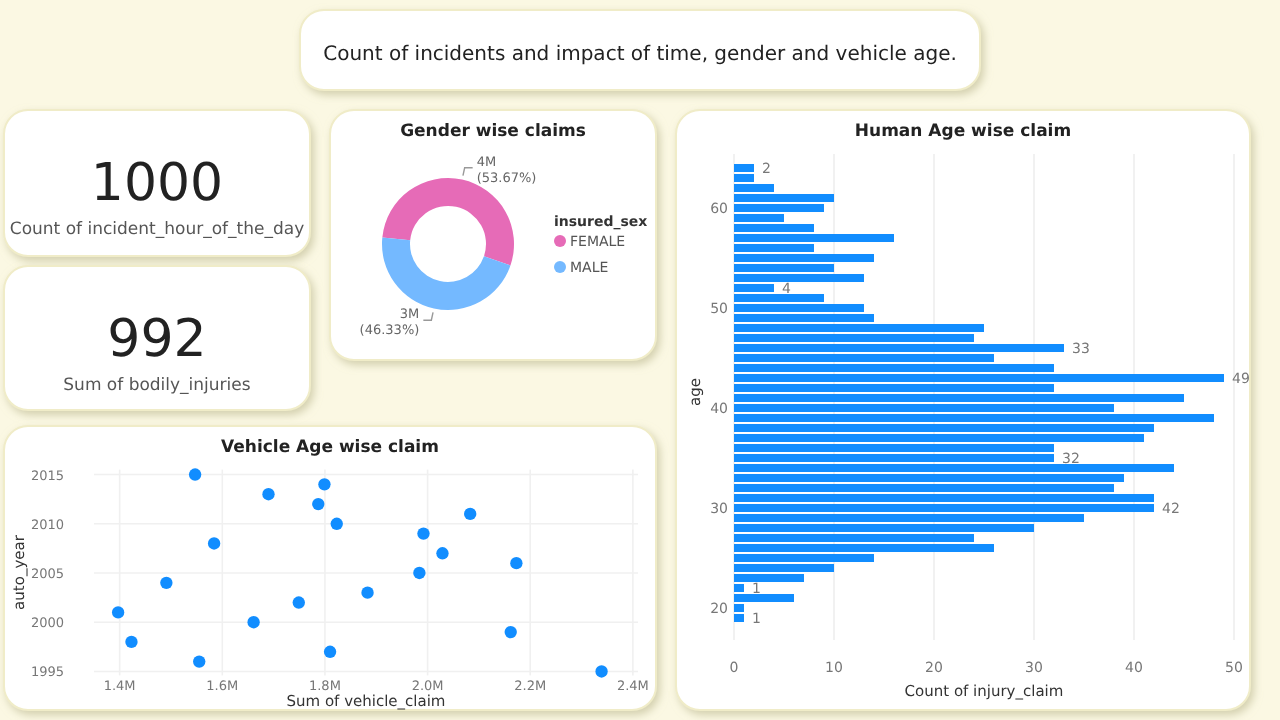 The height and width of the screenshot is (720, 1280). What do you see at coordinates (640, 55) in the screenshot?
I see `text: Count of incidents and impact of time, gender and vehicle age.` at bounding box center [640, 55].